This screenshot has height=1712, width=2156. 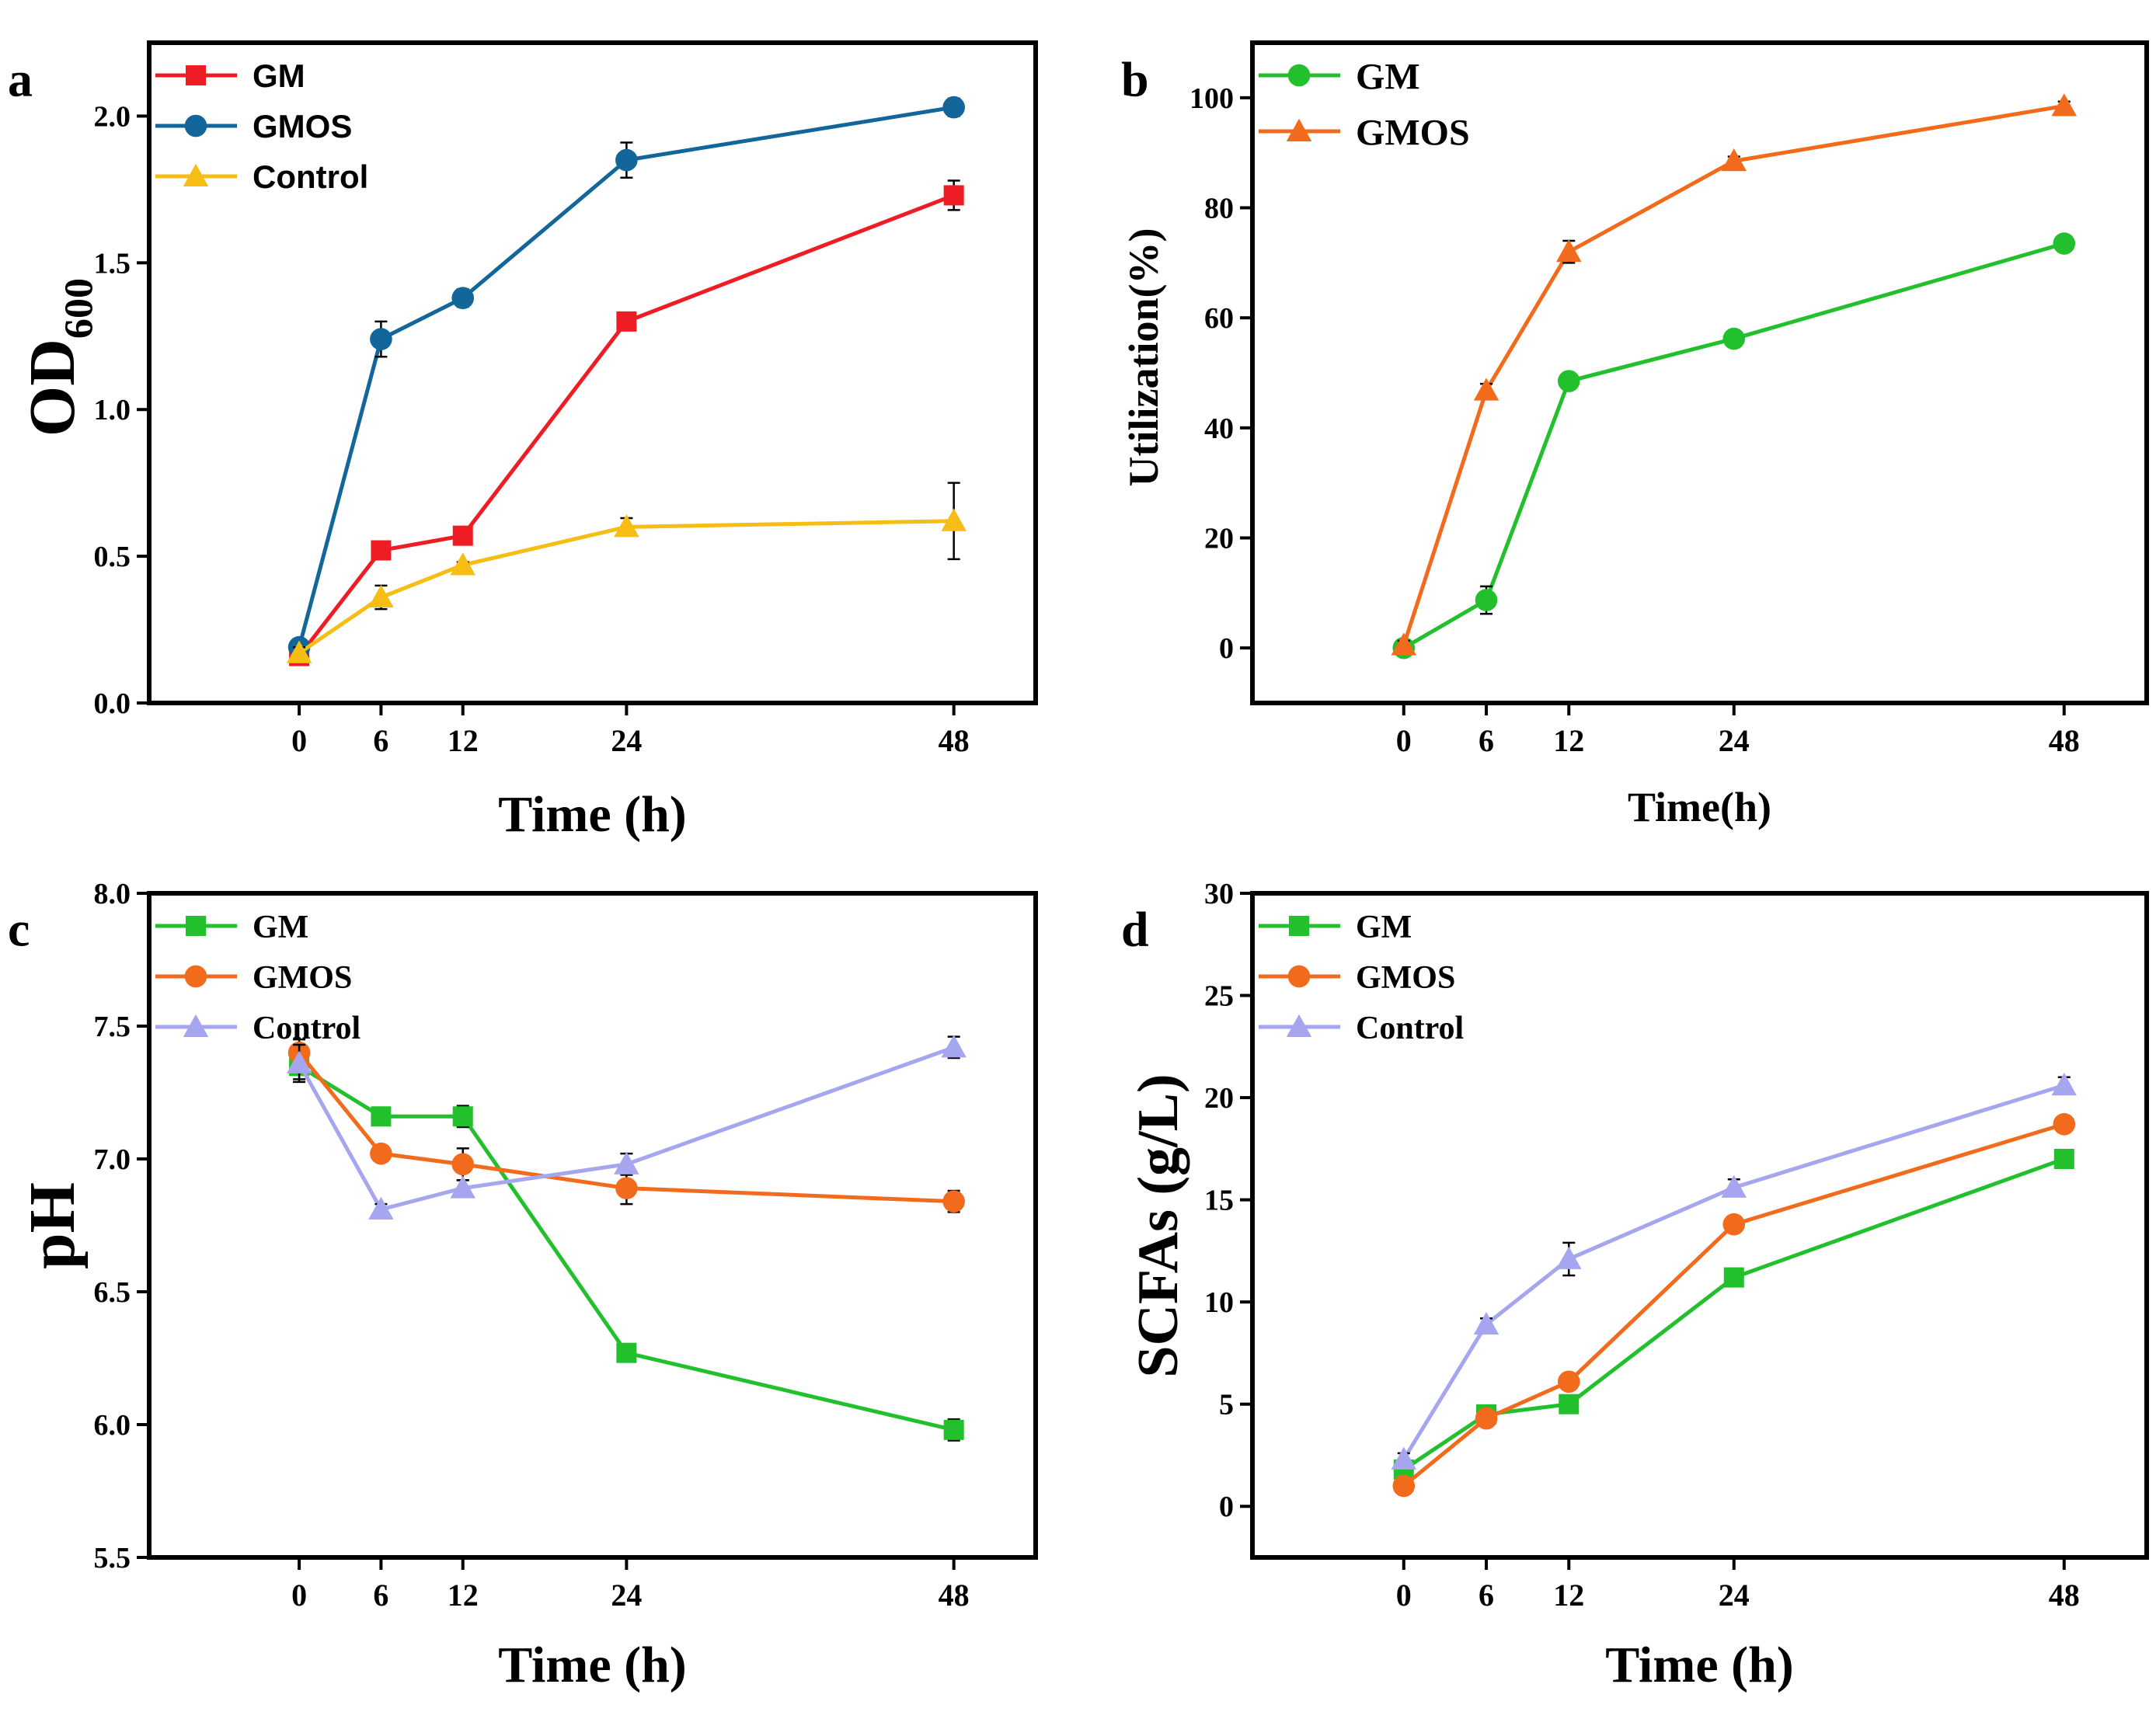 I want to click on y-axis-title: pH, so click(x=52, y=1225).